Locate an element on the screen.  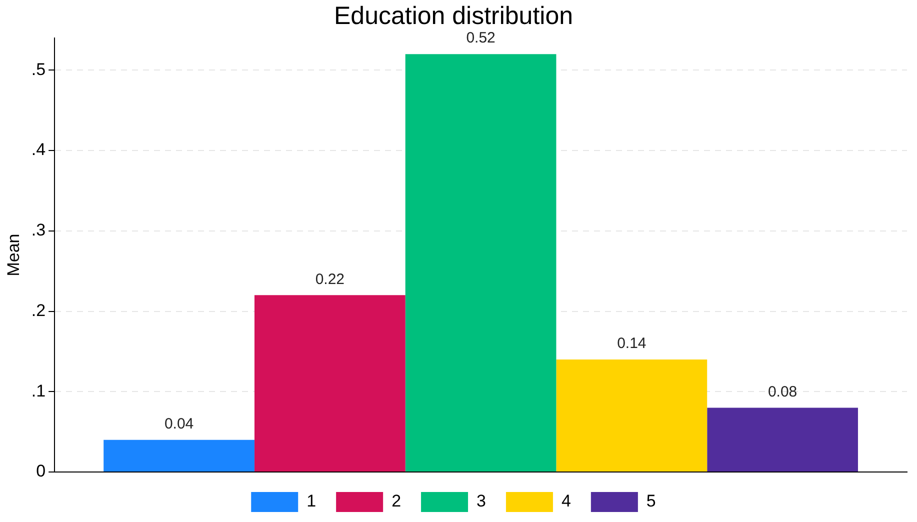
data-label: 0.22 is located at coordinates (330, 279).